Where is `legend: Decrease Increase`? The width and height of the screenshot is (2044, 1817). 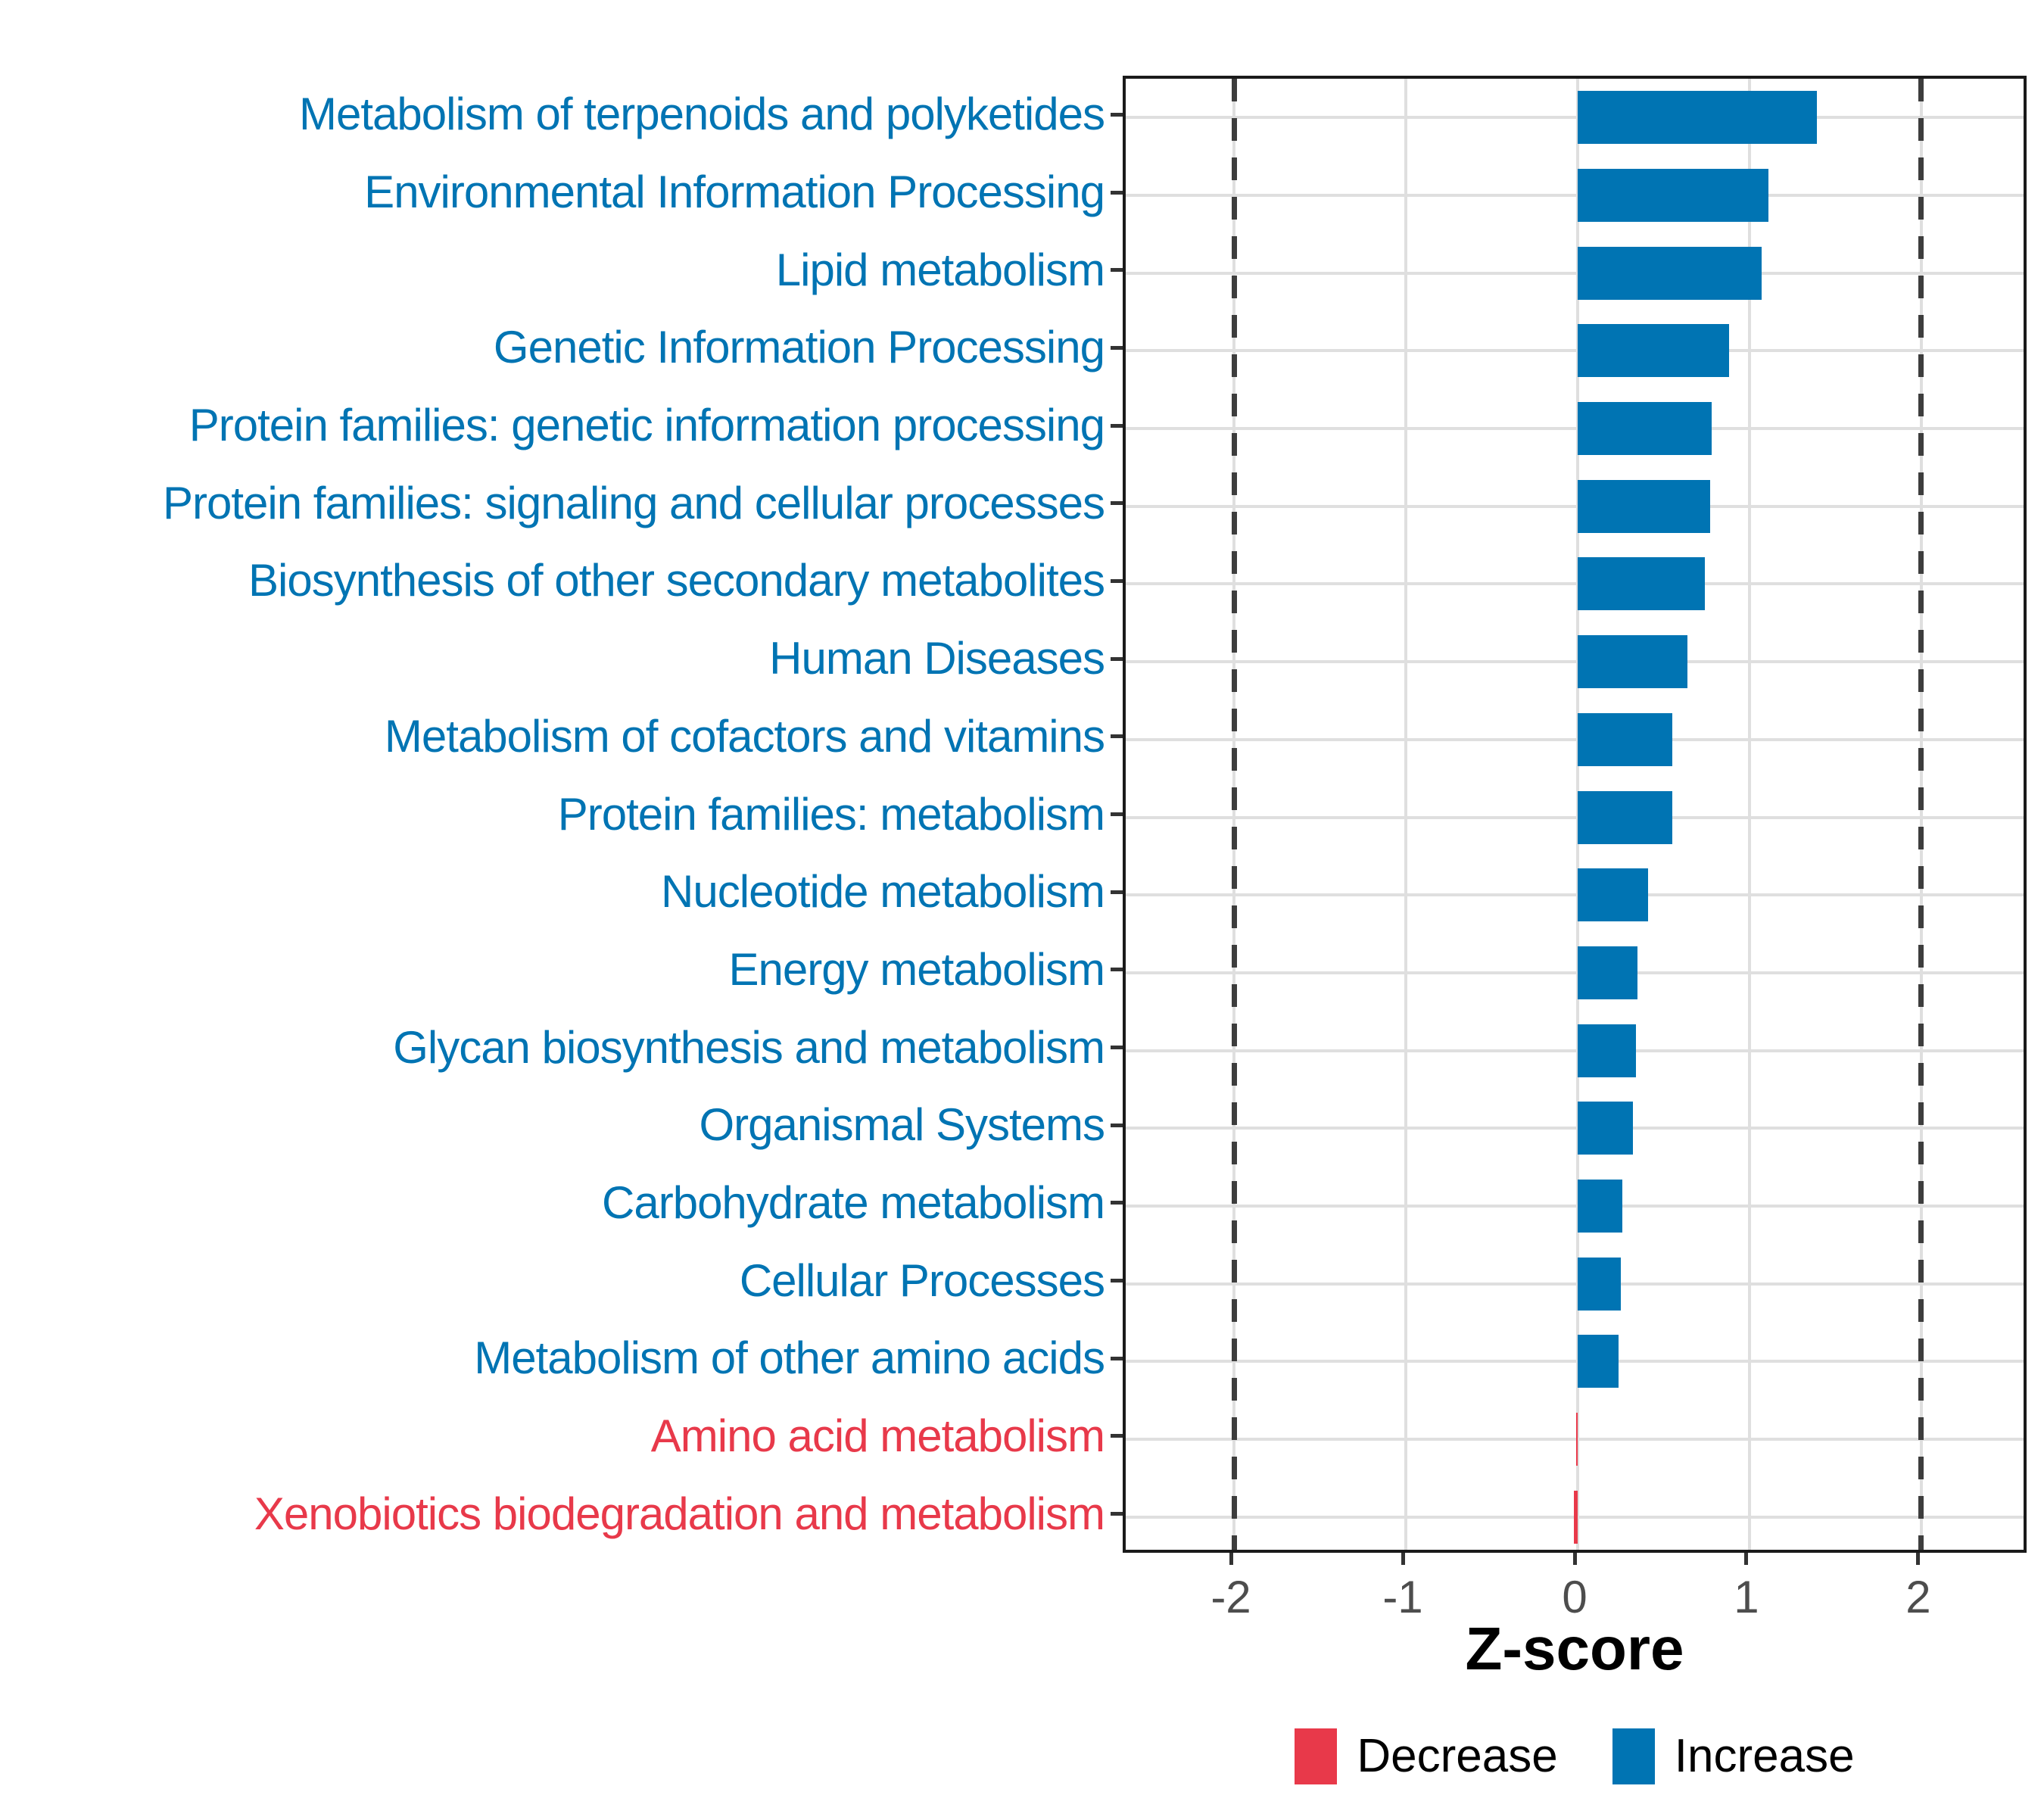 legend: Decrease Increase is located at coordinates (1575, 1756).